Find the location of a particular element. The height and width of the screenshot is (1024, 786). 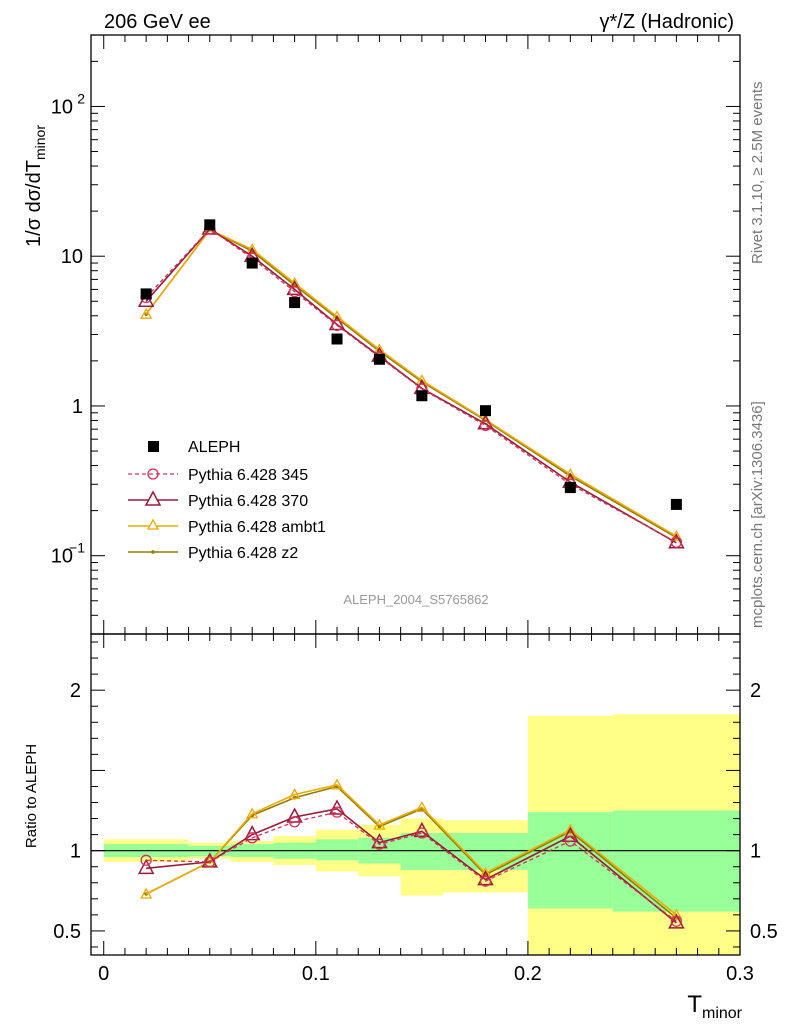

header-right: γ*/Z (Hadronic) is located at coordinates (667, 22).